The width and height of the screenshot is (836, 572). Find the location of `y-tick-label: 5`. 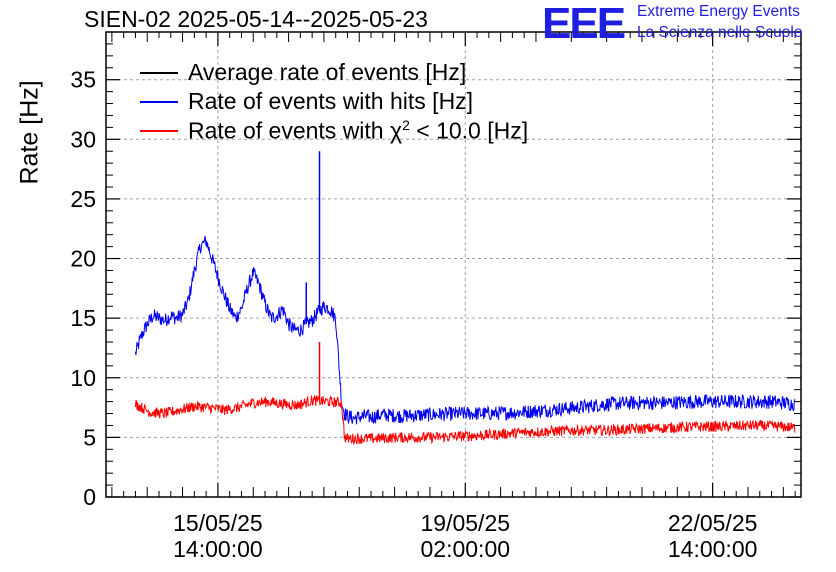

y-tick-label: 5 is located at coordinates (89, 437).